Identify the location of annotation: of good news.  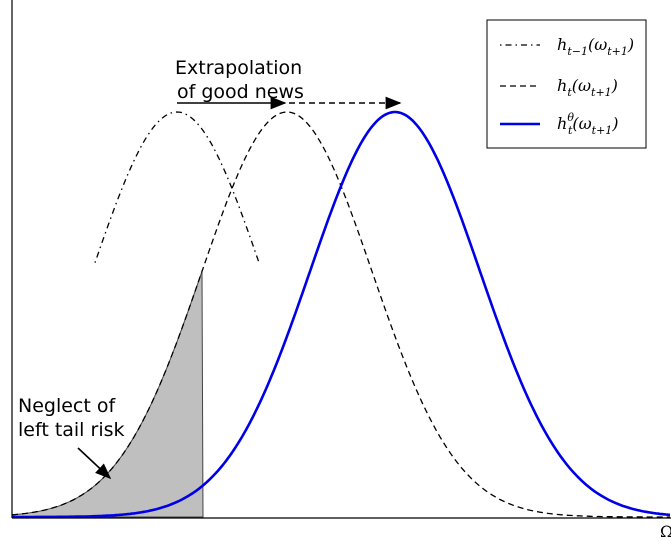
(240, 92).